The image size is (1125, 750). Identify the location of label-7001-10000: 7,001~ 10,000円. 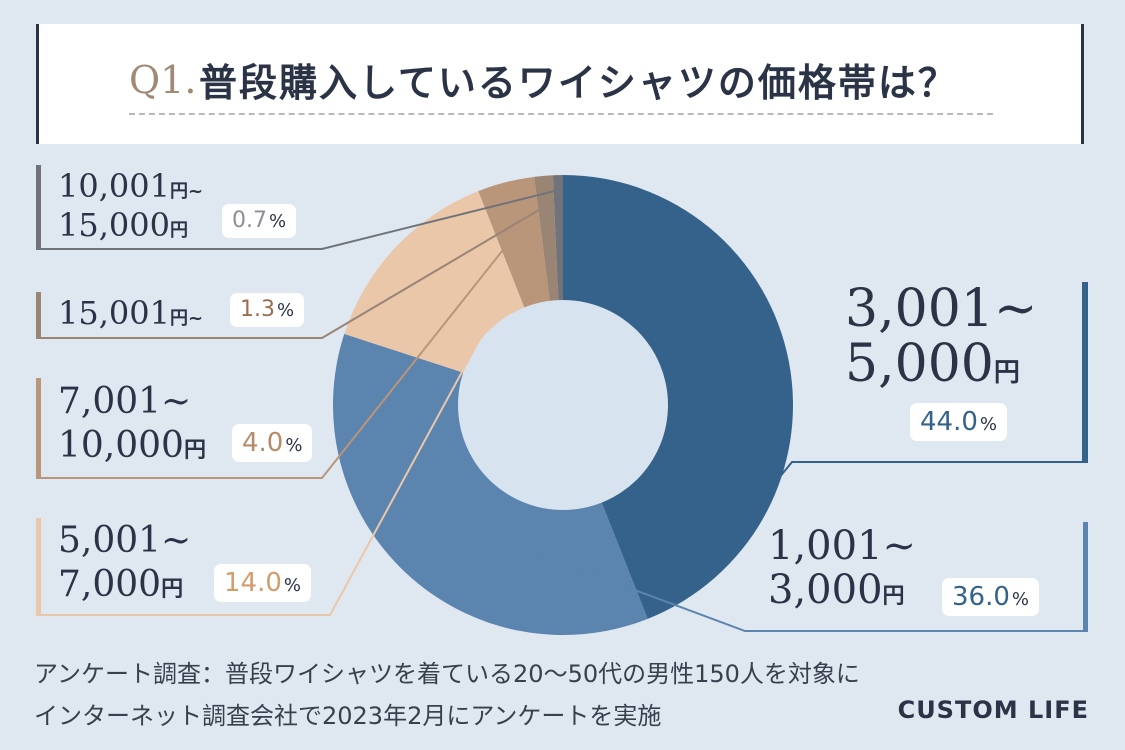
(132, 424).